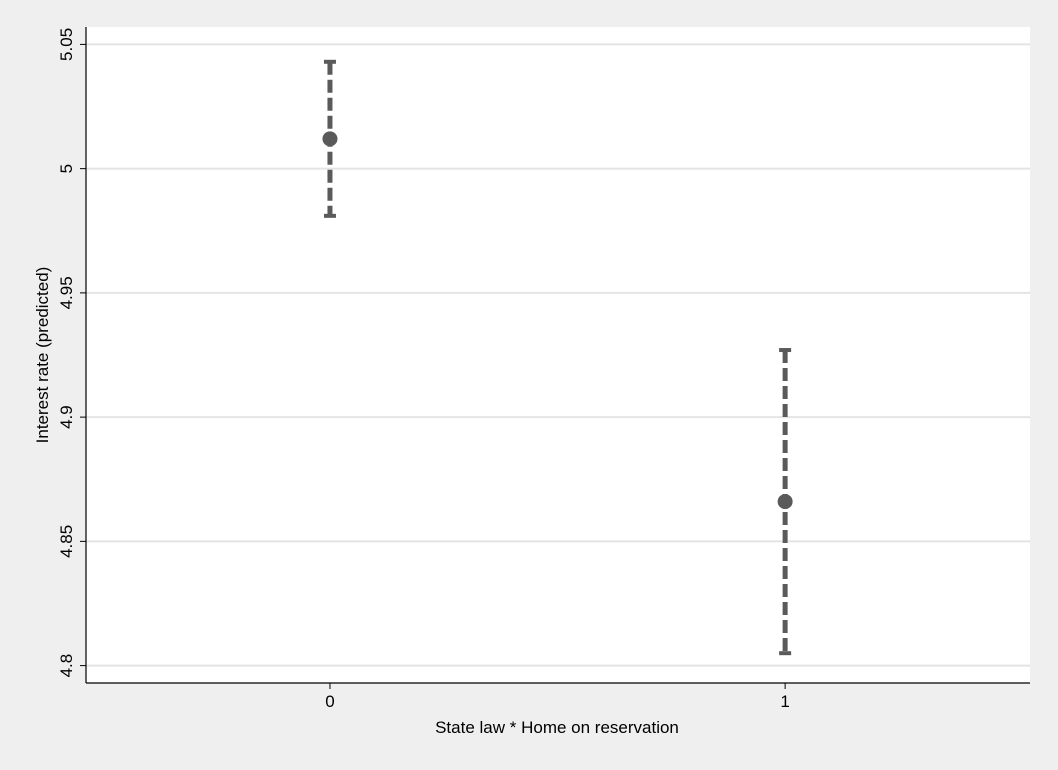  I want to click on x-tick-label: 1, so click(784, 701).